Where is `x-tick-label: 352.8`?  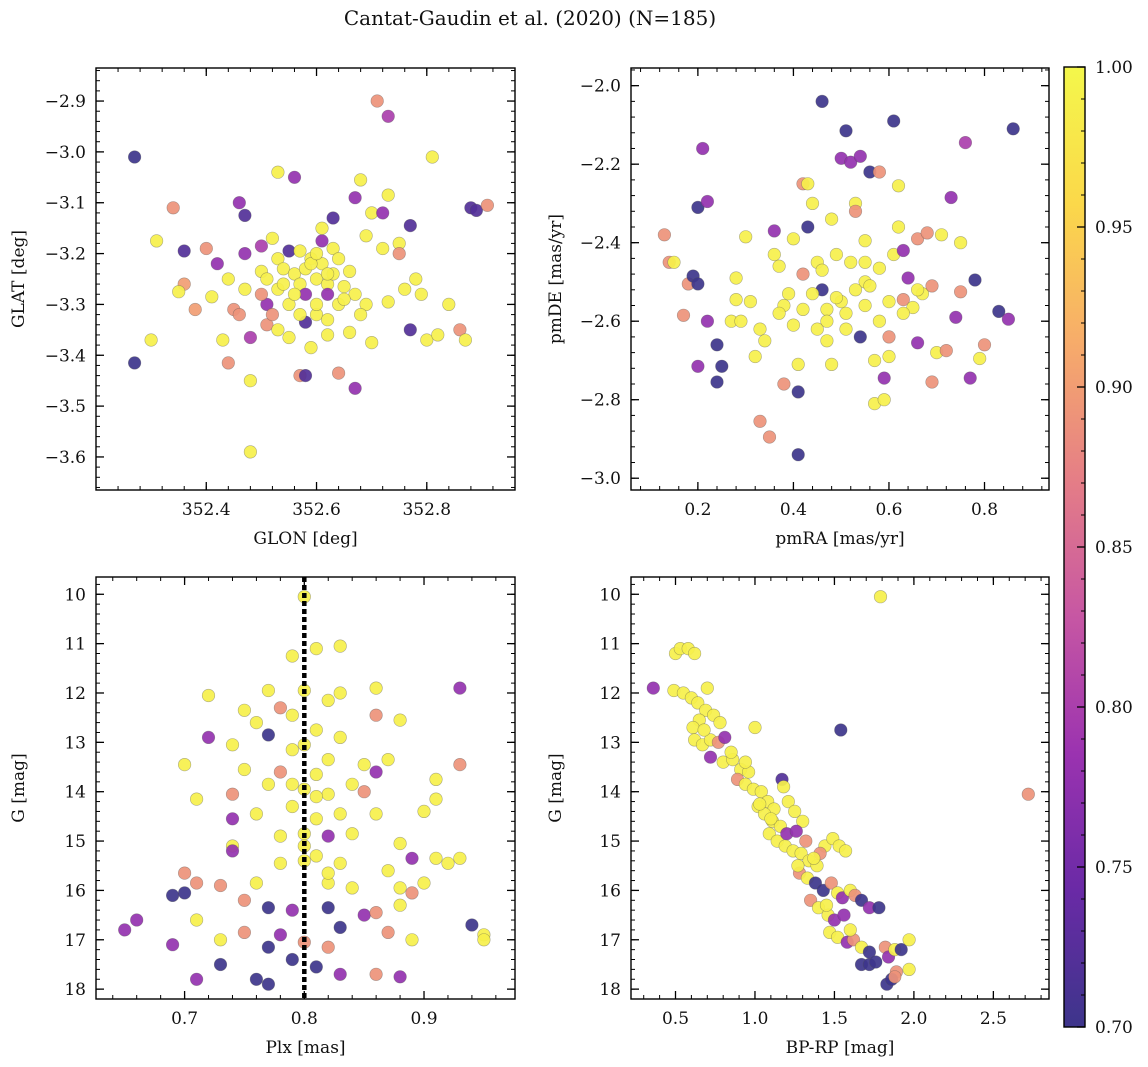
x-tick-label: 352.8 is located at coordinates (426, 510).